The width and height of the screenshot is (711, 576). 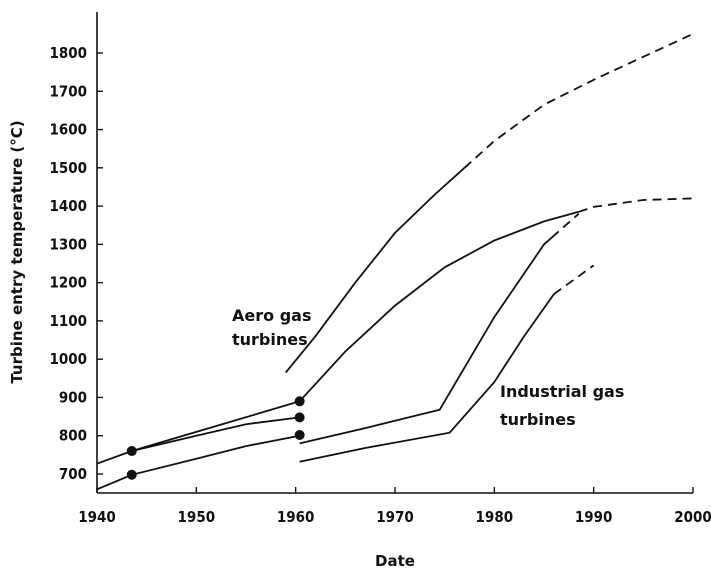 I want to click on y-tick-label: 1800, so click(x=68, y=53).